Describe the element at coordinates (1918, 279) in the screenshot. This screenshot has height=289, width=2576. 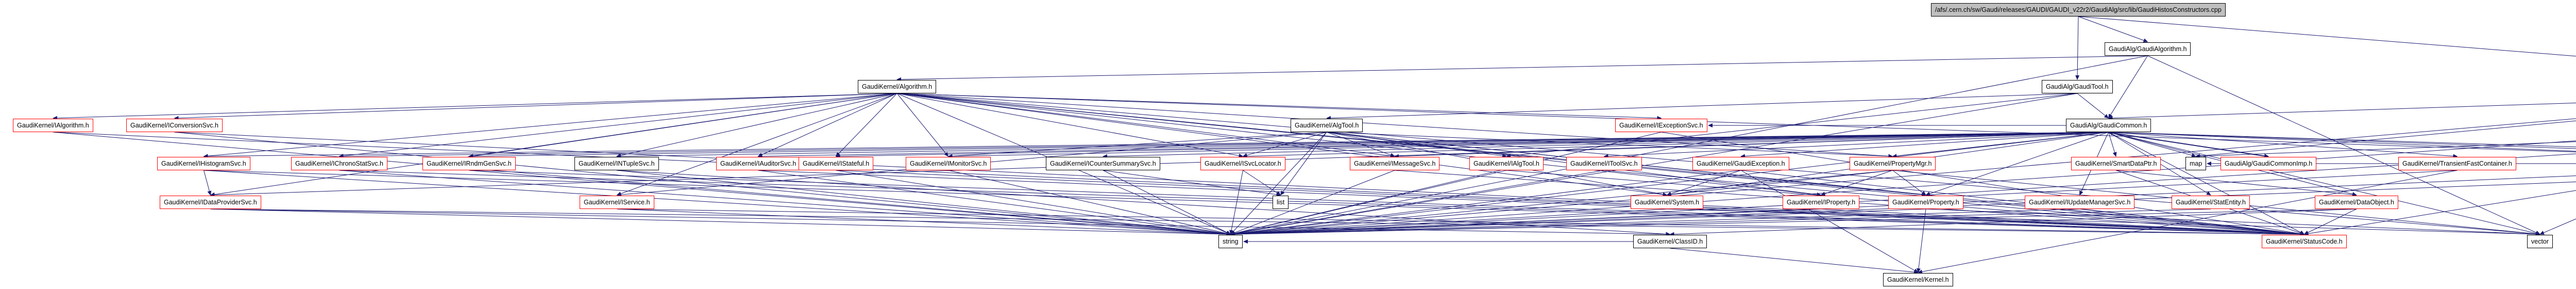
I see `graph-node-kernel: GaudiKernel/Kernel.h` at that location.